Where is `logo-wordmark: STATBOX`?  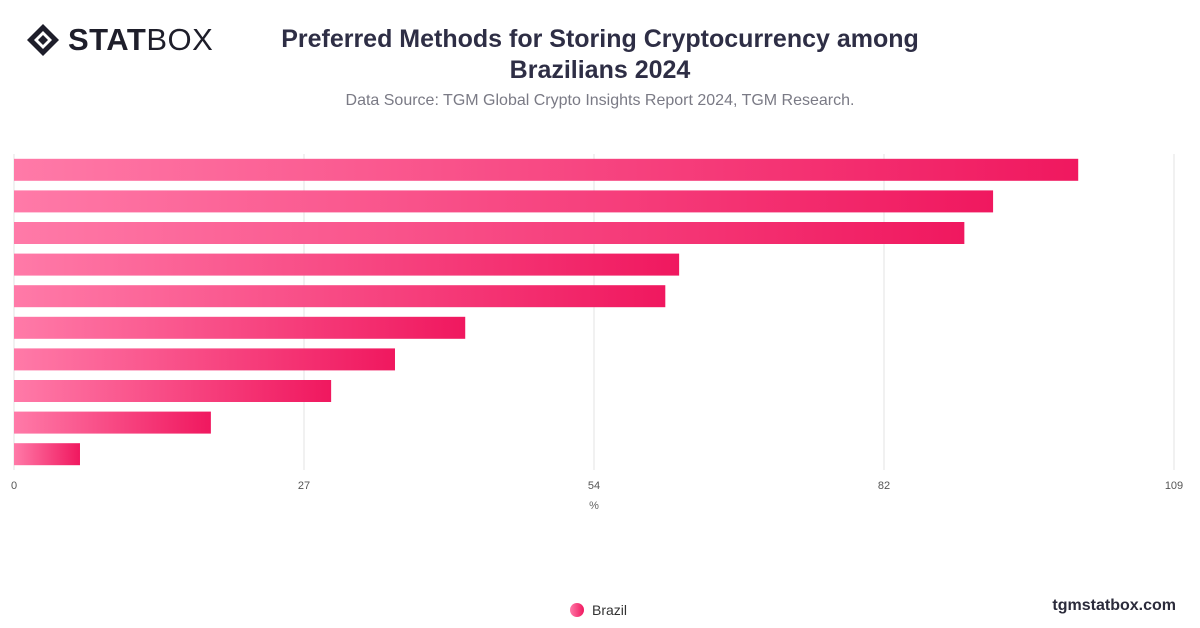 logo-wordmark: STATBOX is located at coordinates (140, 40).